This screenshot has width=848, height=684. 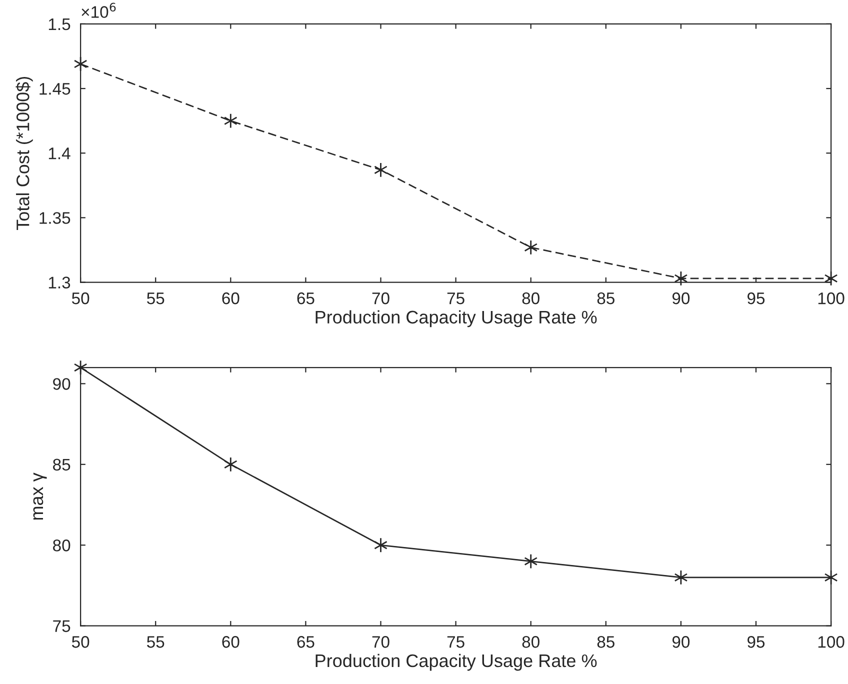 I want to click on text: ×10$^{6}$, so click(x=99, y=10).